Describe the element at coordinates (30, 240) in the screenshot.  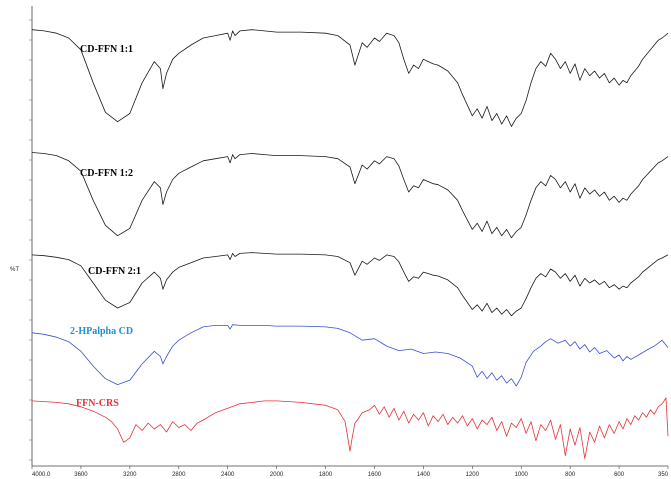
I see `y-axis-ticks` at that location.